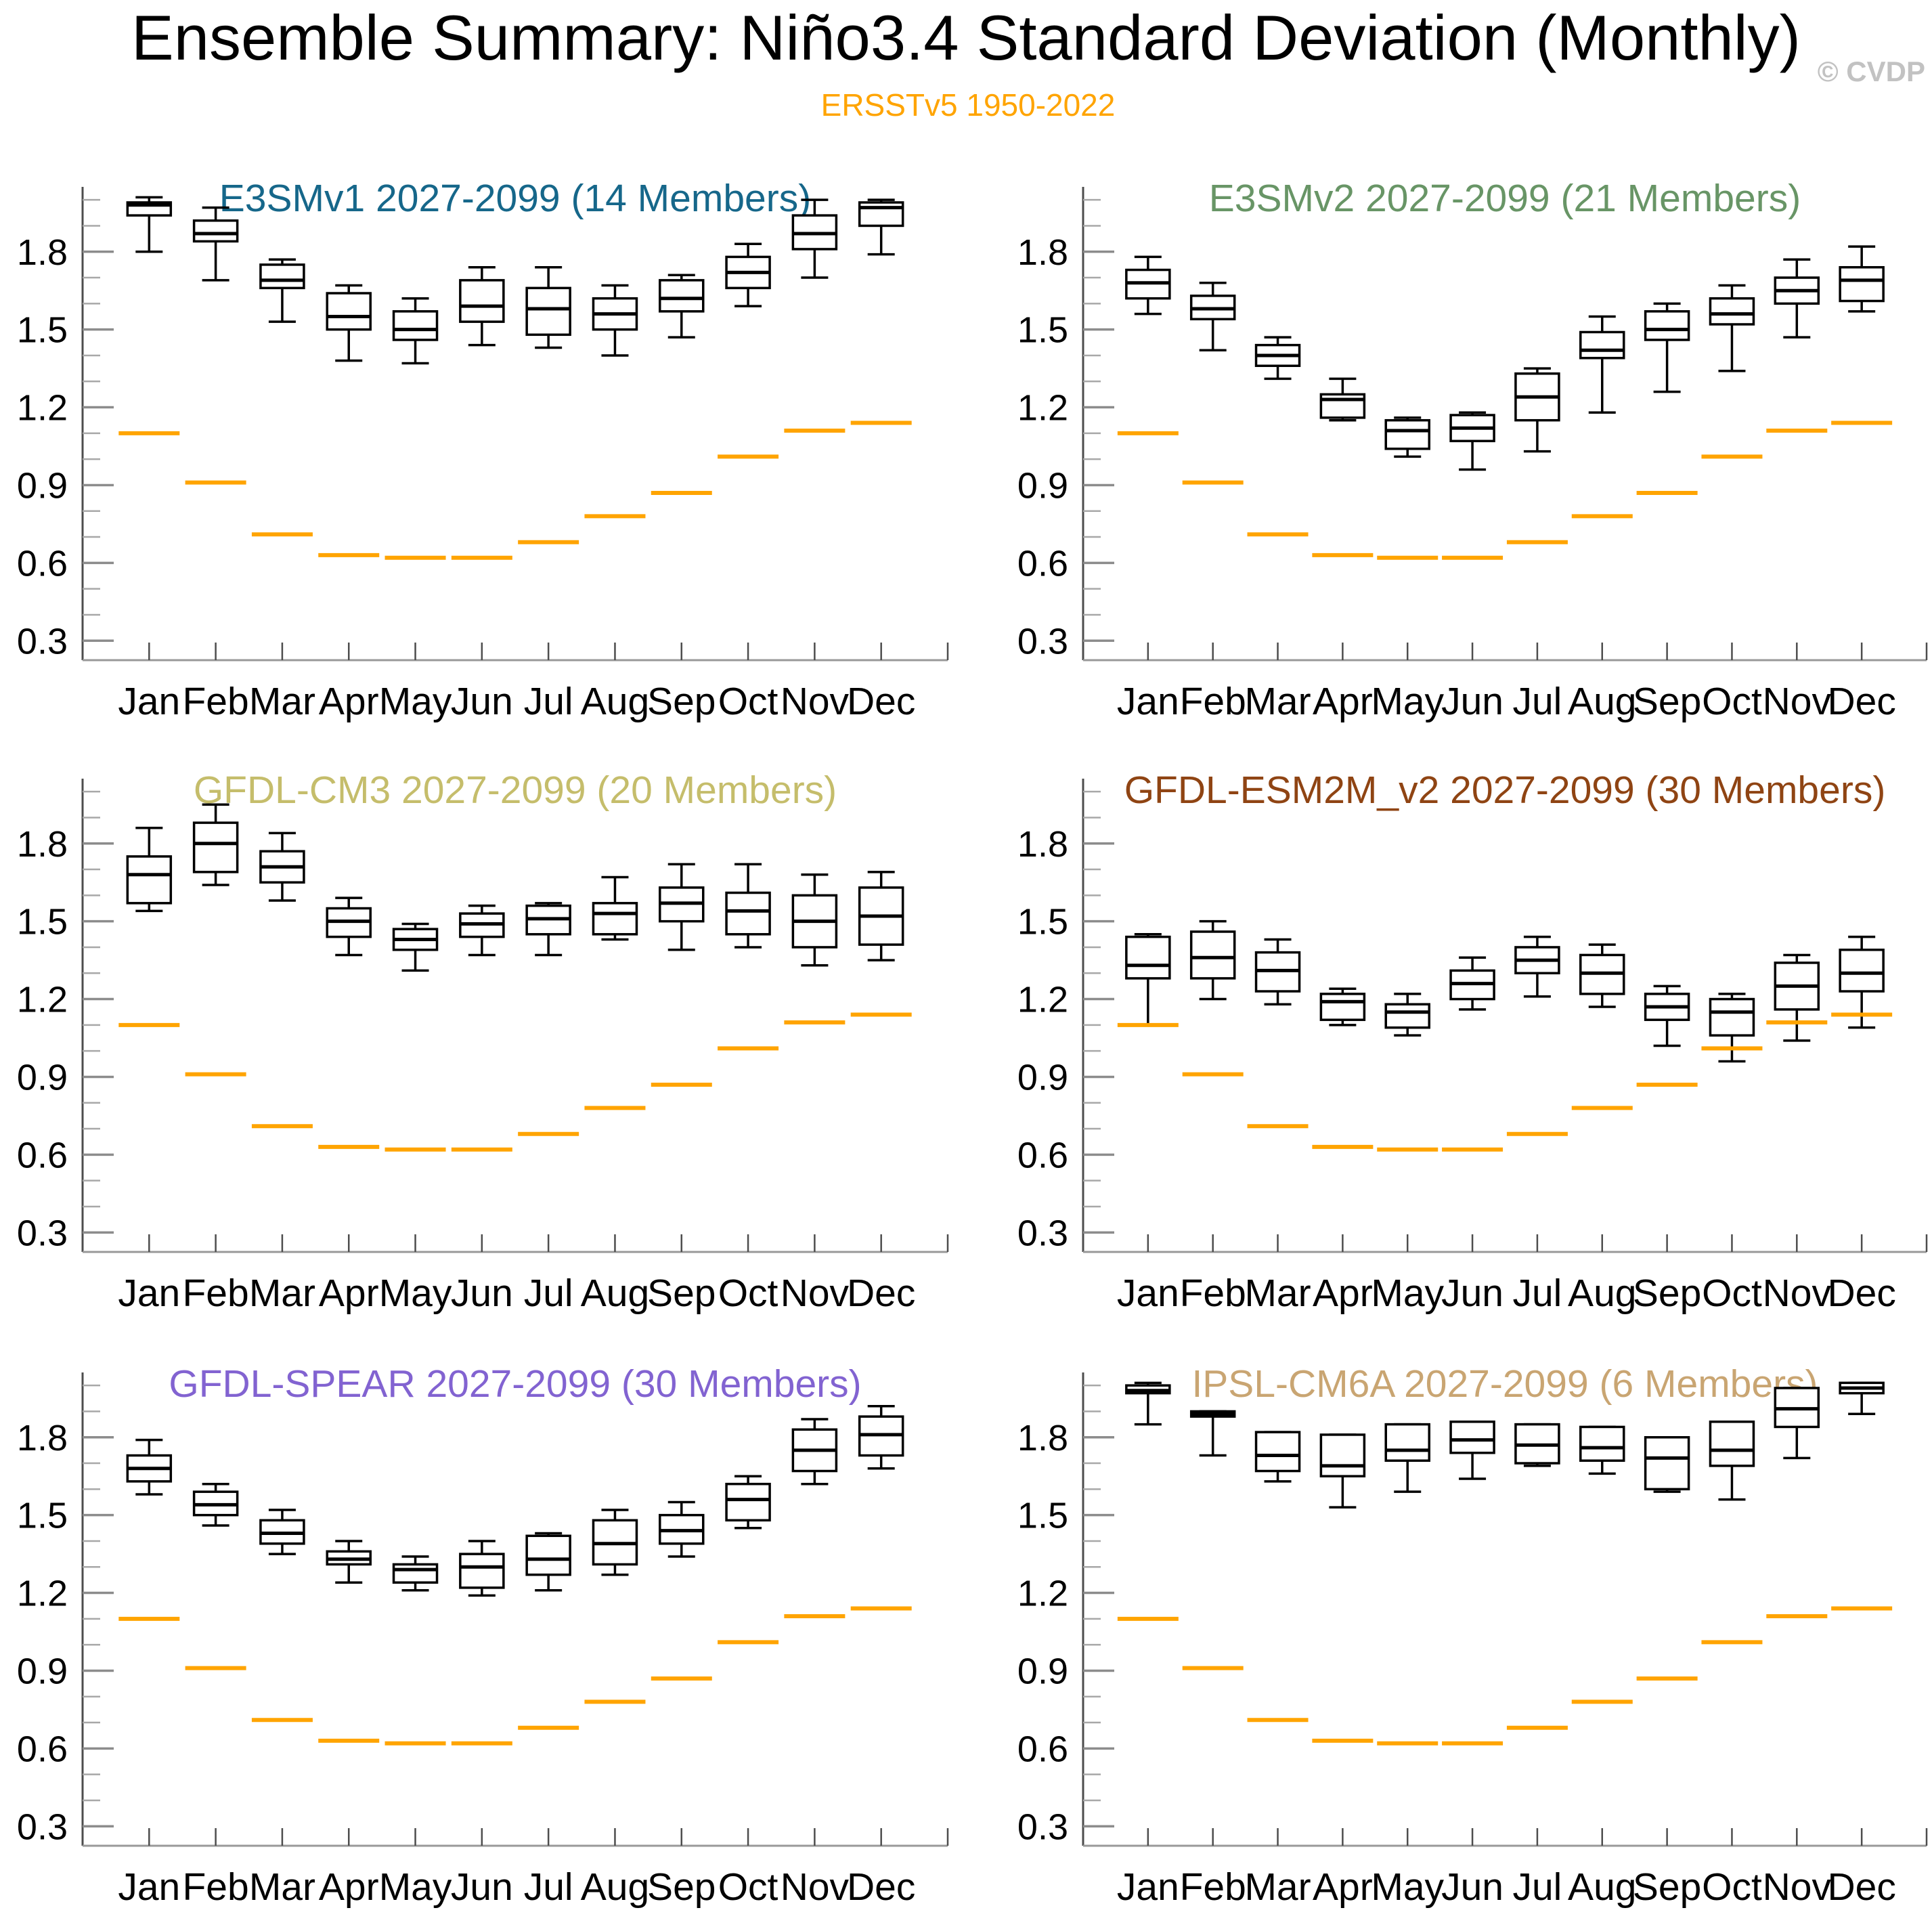 Image resolution: width=1932 pixels, height=1927 pixels. Describe the element at coordinates (1505, 198) in the screenshot. I see `panel-title: E3SMv2 2027-2099 (21 Members)` at that location.